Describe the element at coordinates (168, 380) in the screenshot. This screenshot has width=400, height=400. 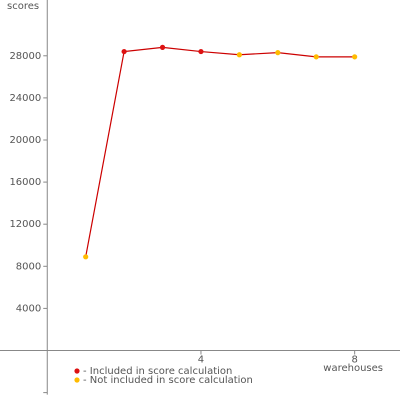
I see `legend-label: - Not included in score calculation` at that location.